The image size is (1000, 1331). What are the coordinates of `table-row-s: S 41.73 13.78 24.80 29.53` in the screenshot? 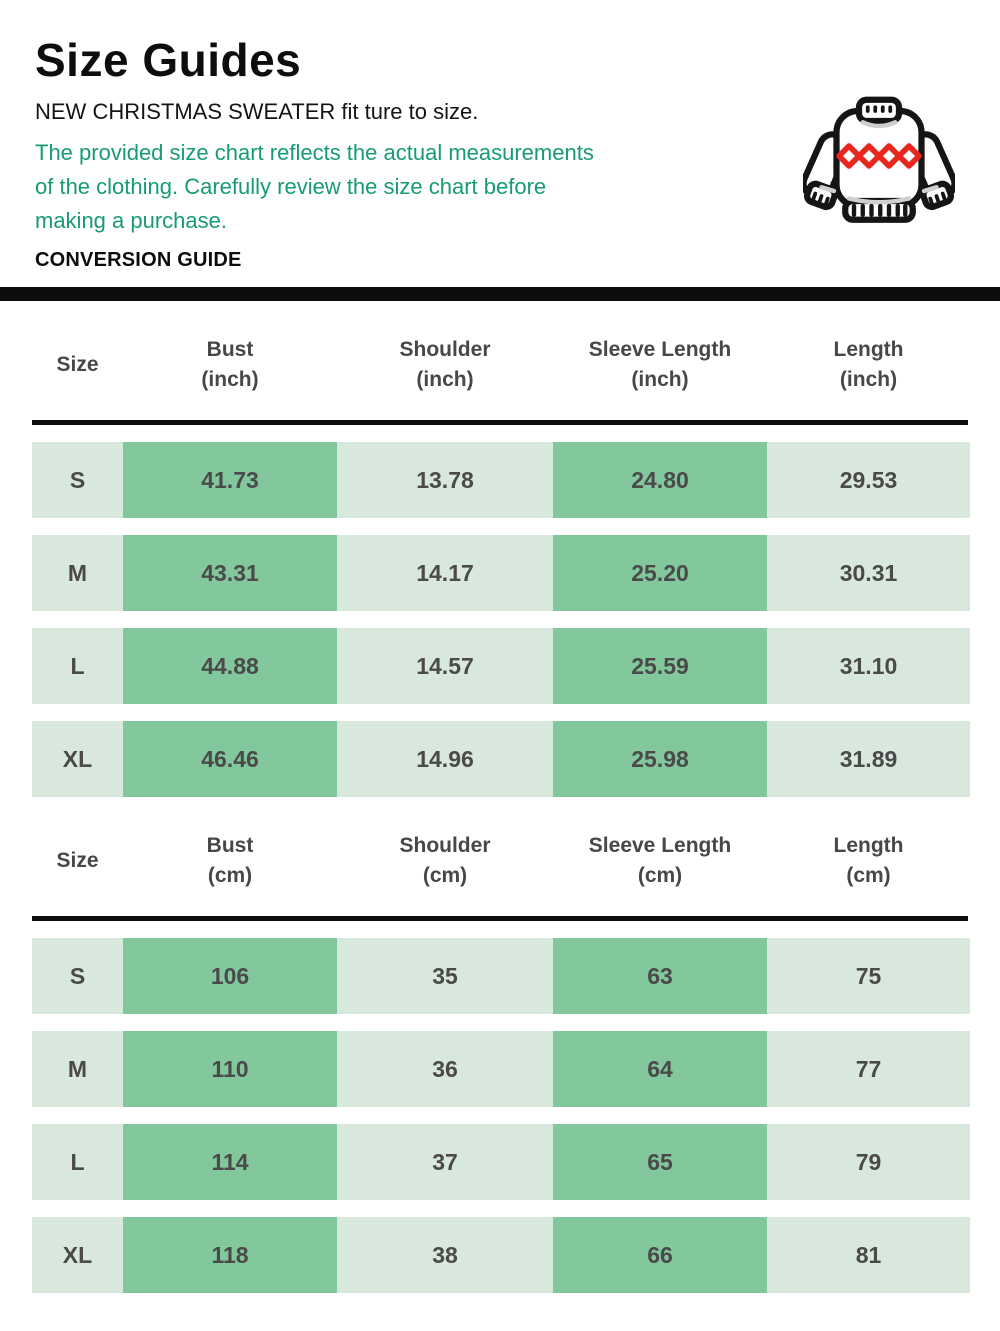 It's located at (501, 480).